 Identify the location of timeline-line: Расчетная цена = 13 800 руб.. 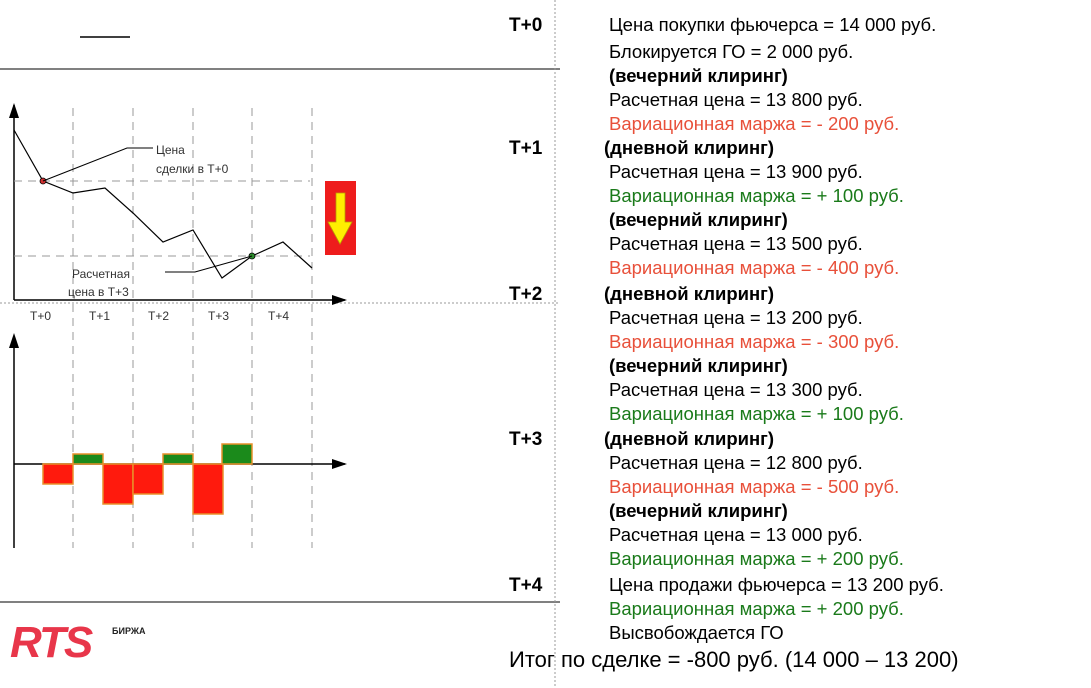
(736, 99).